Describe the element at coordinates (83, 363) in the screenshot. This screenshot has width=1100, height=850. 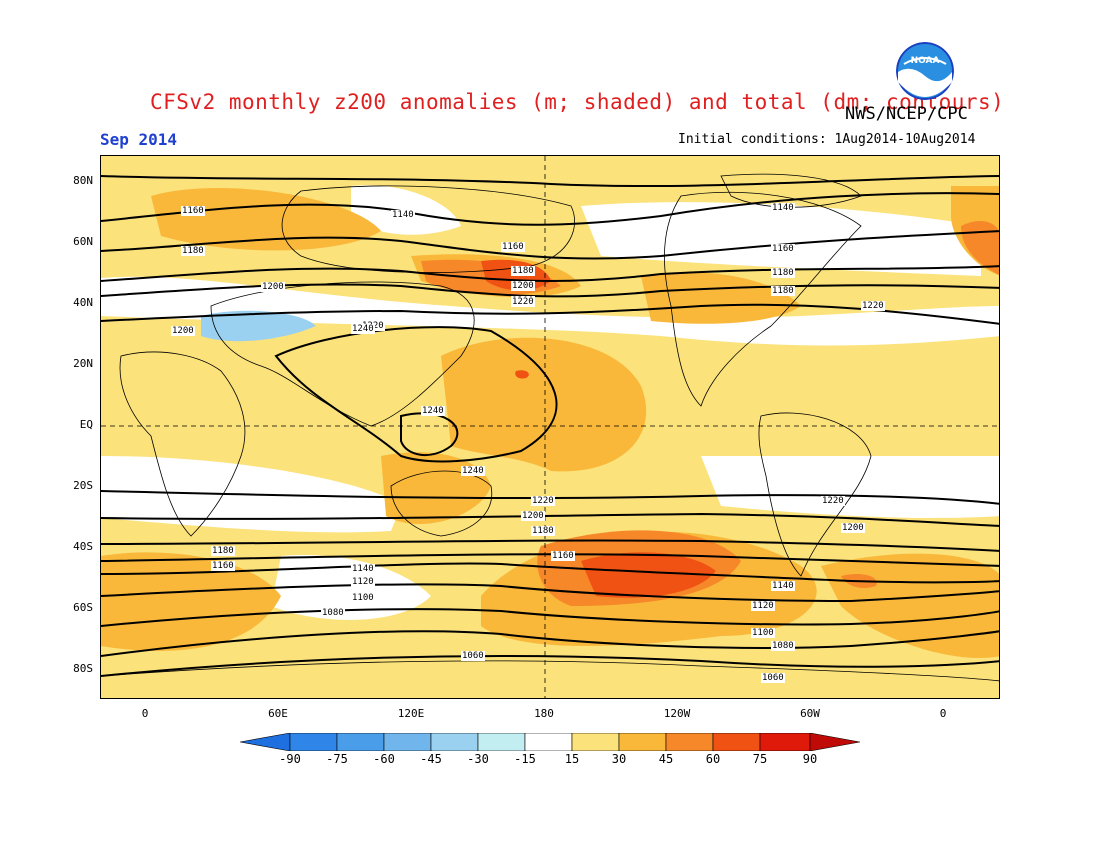
I see `lat-label: 20N` at that location.